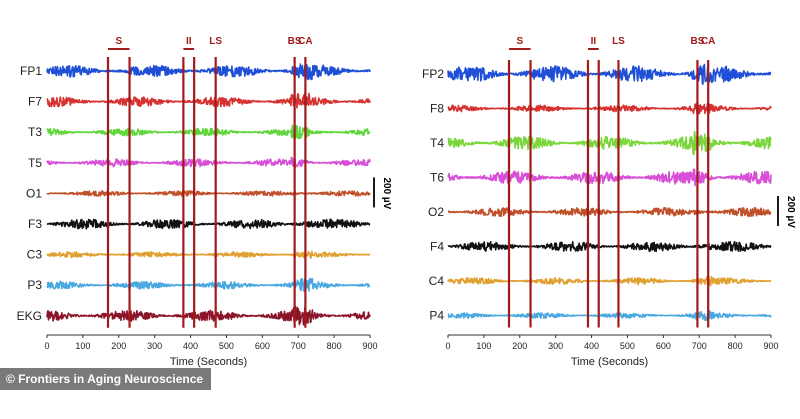  What do you see at coordinates (609, 143) in the screenshot?
I see `trace-t4` at bounding box center [609, 143].